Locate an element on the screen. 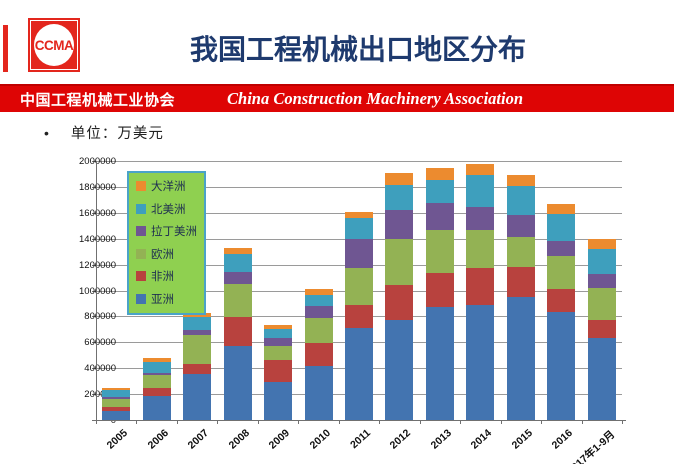 This screenshot has height=464, width=674. left-edge-red-mark is located at coordinates (5, 48).